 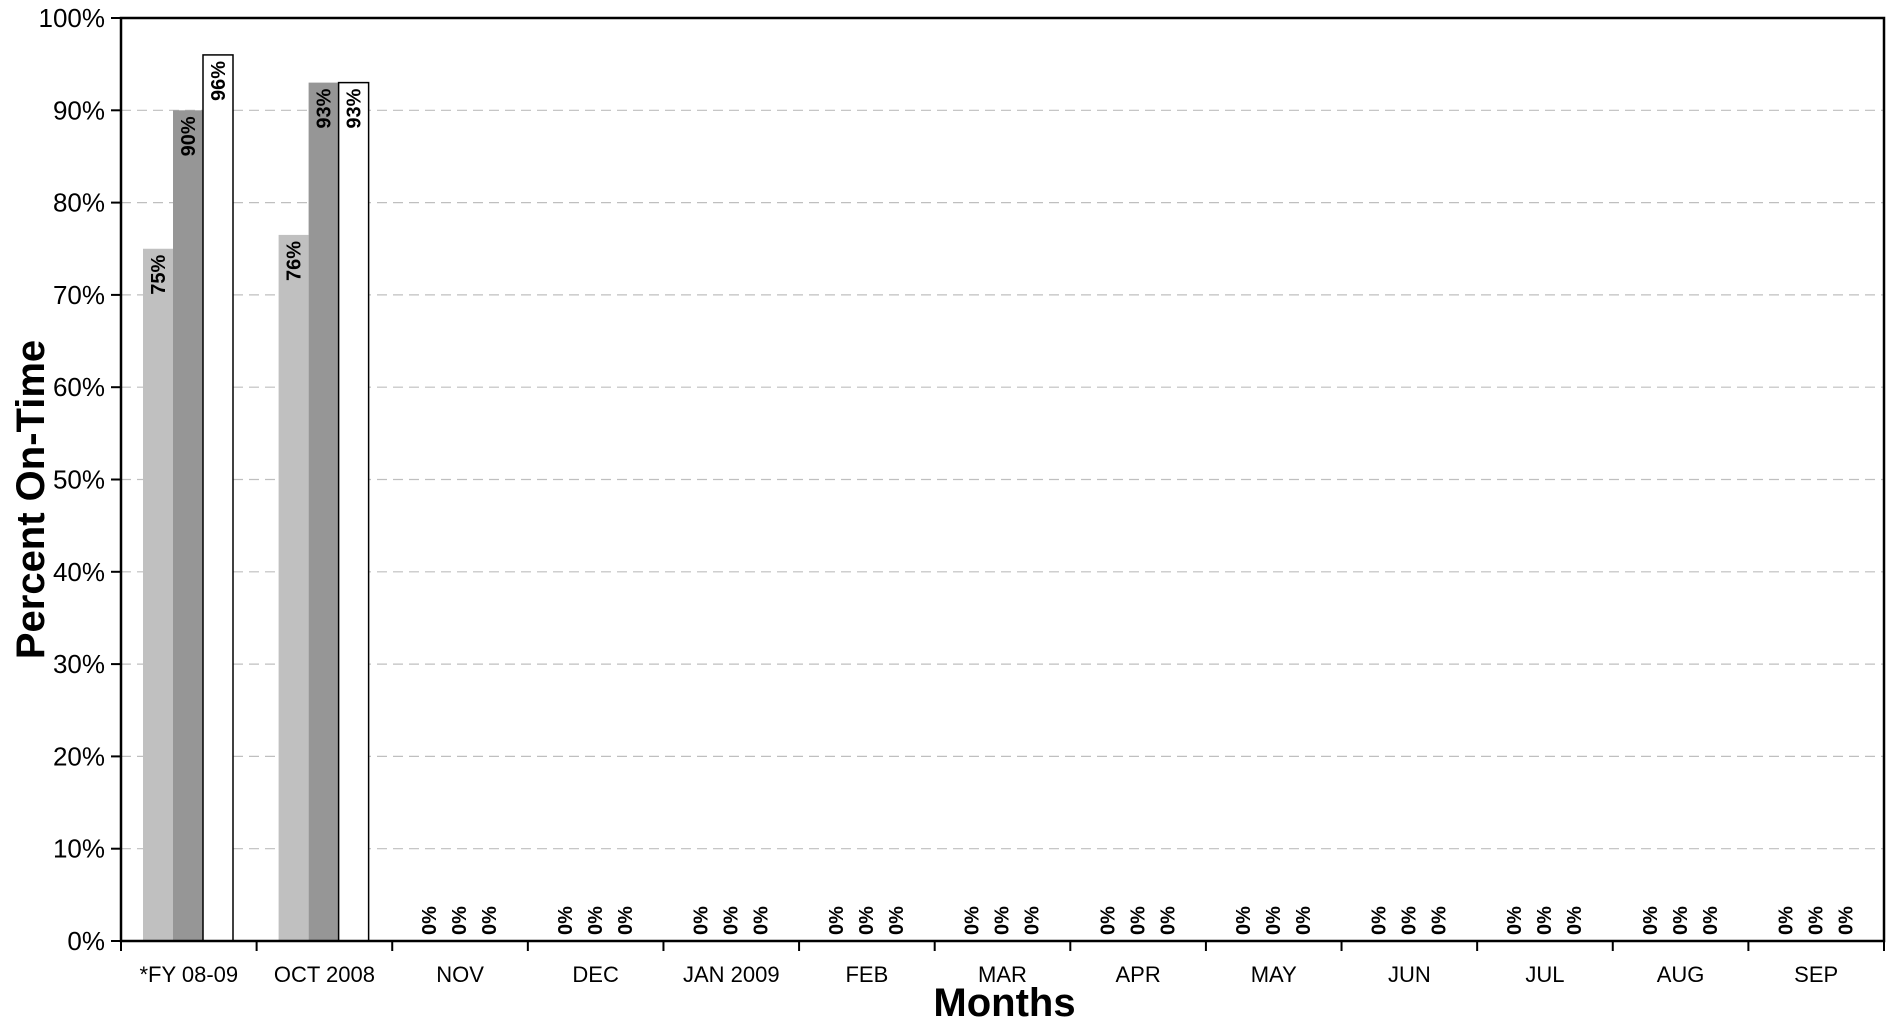 I want to click on x-tick-label: AUG, so click(x=1681, y=974).